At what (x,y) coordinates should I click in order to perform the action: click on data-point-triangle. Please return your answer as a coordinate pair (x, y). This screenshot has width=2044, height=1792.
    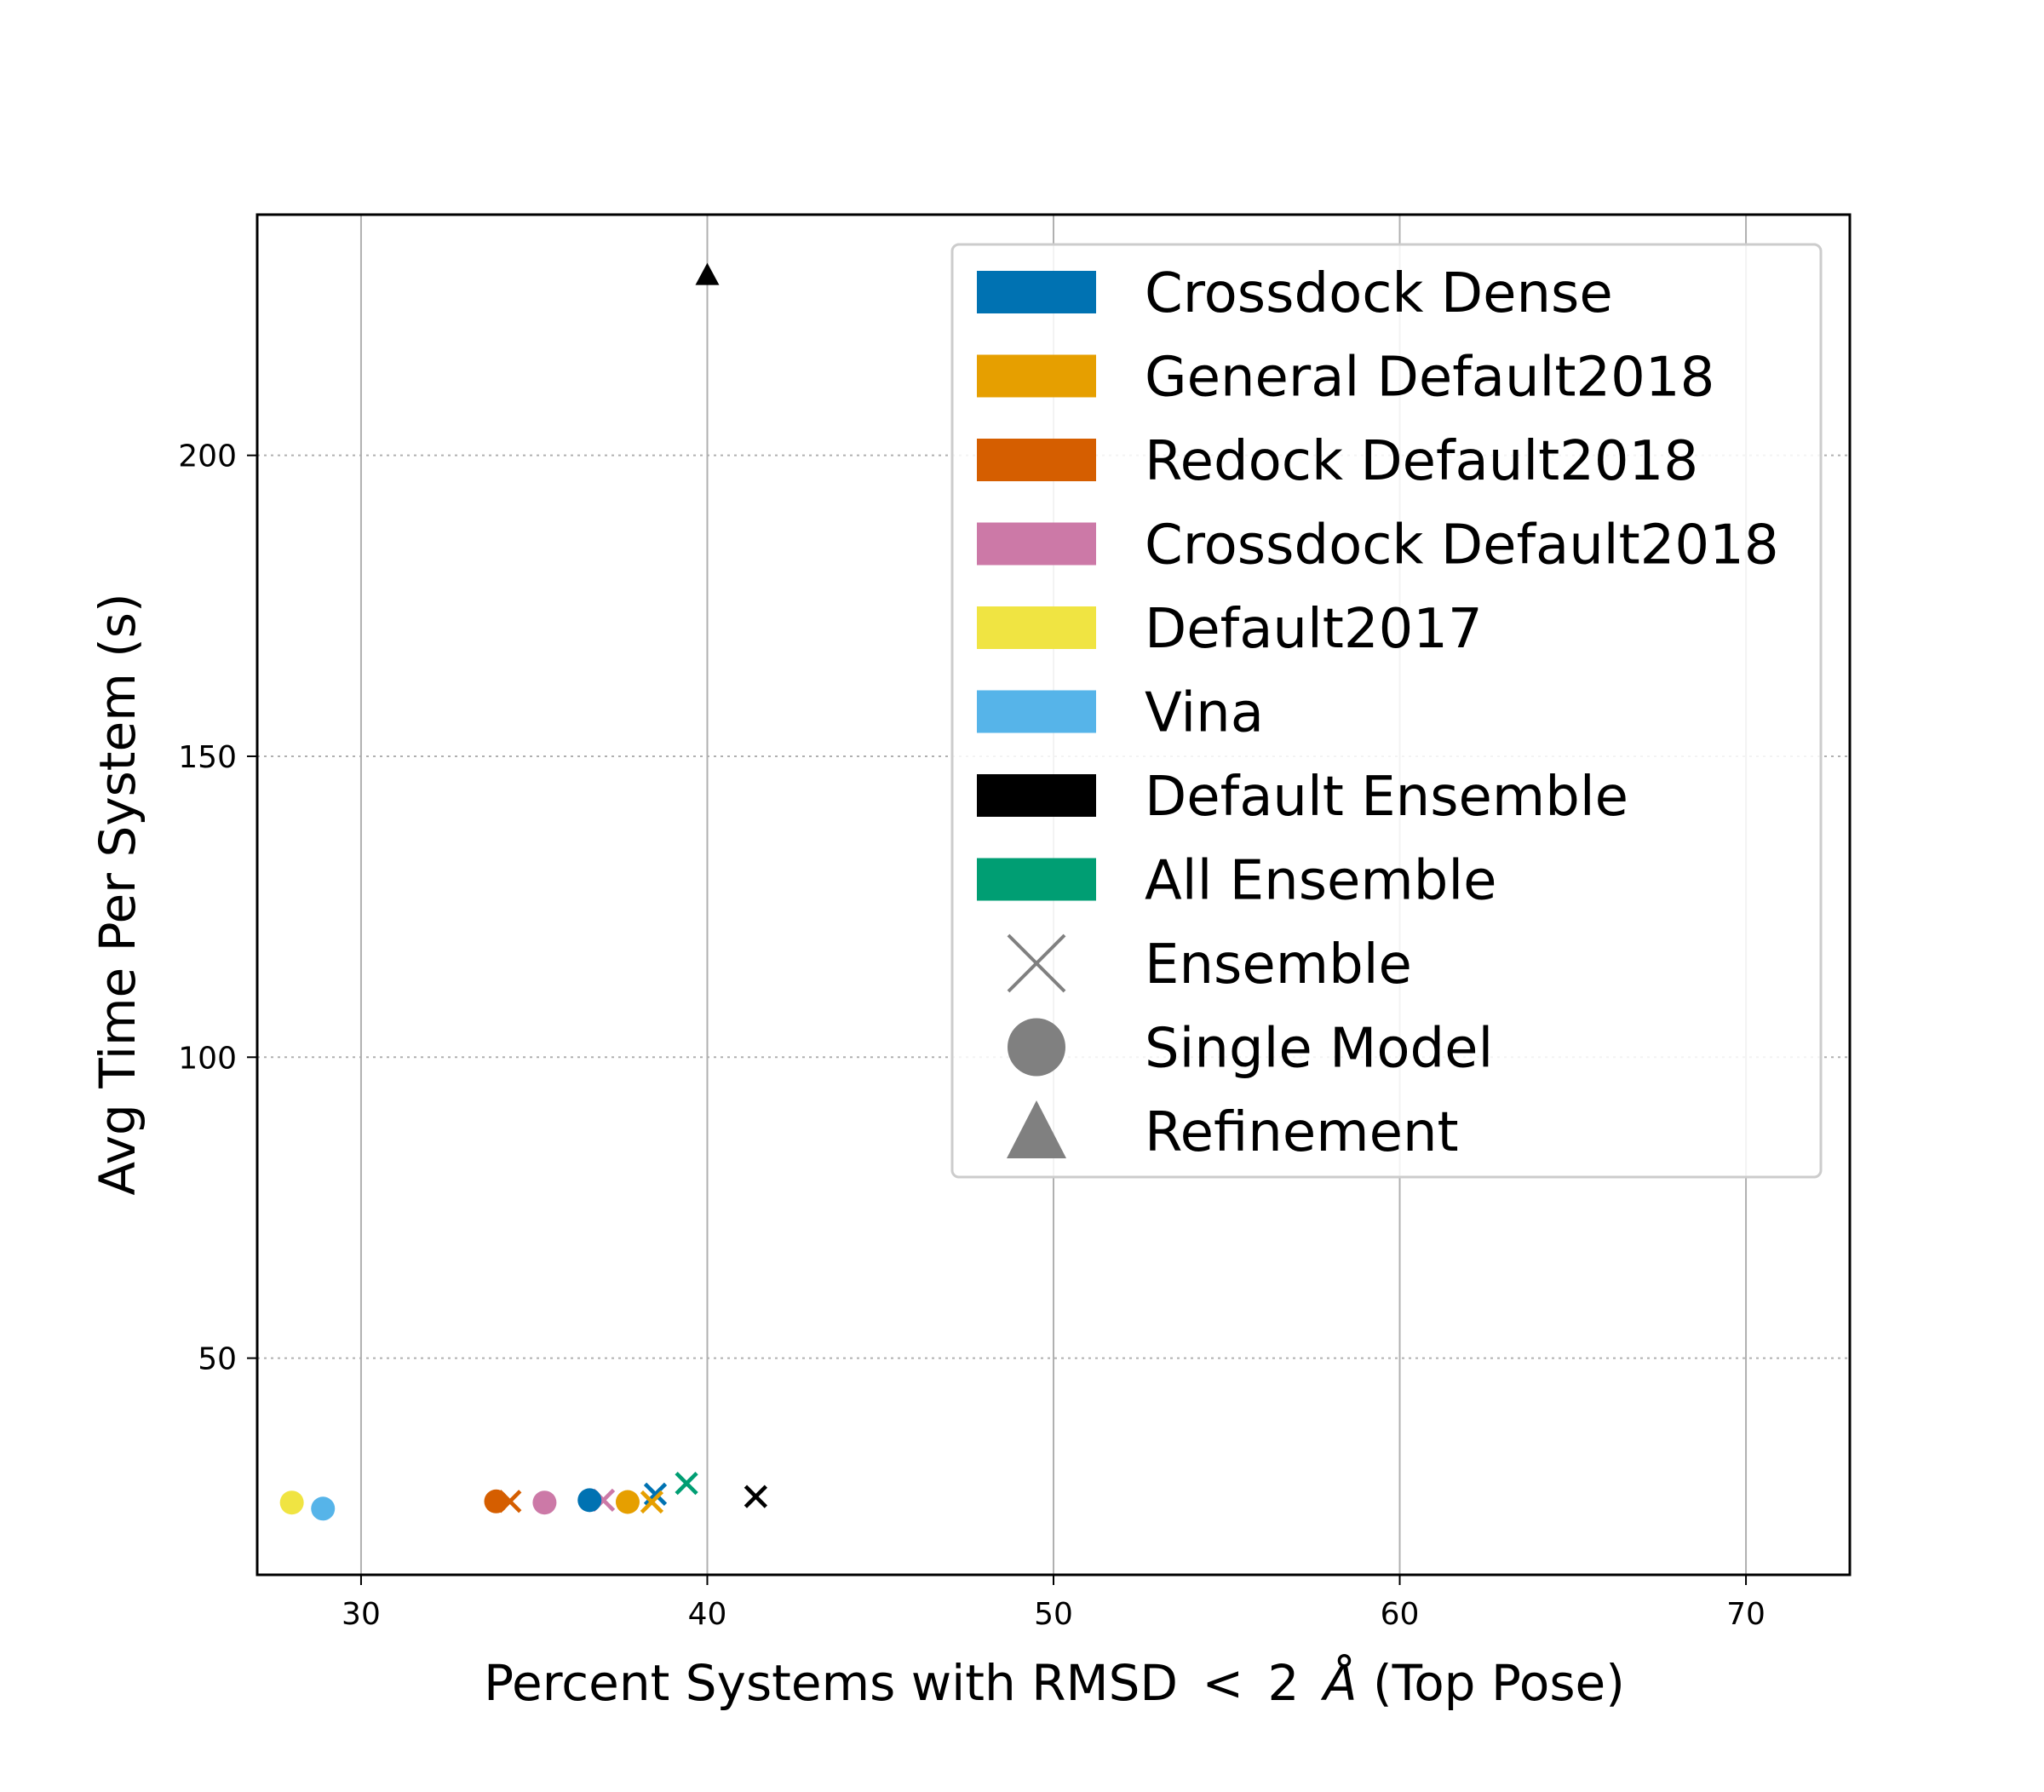
    Looking at the image, I should click on (707, 273).